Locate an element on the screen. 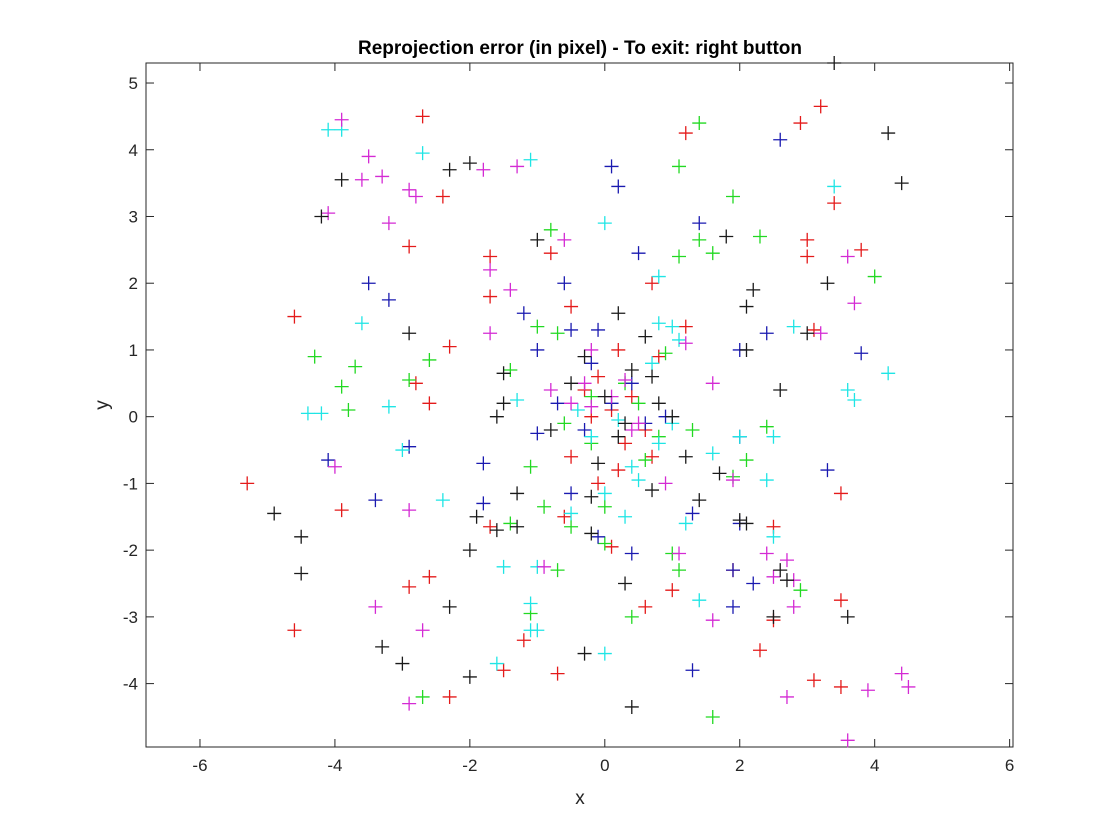 Image resolution: width=1120 pixels, height=840 pixels. y-tick-label: 0 is located at coordinates (133, 417).